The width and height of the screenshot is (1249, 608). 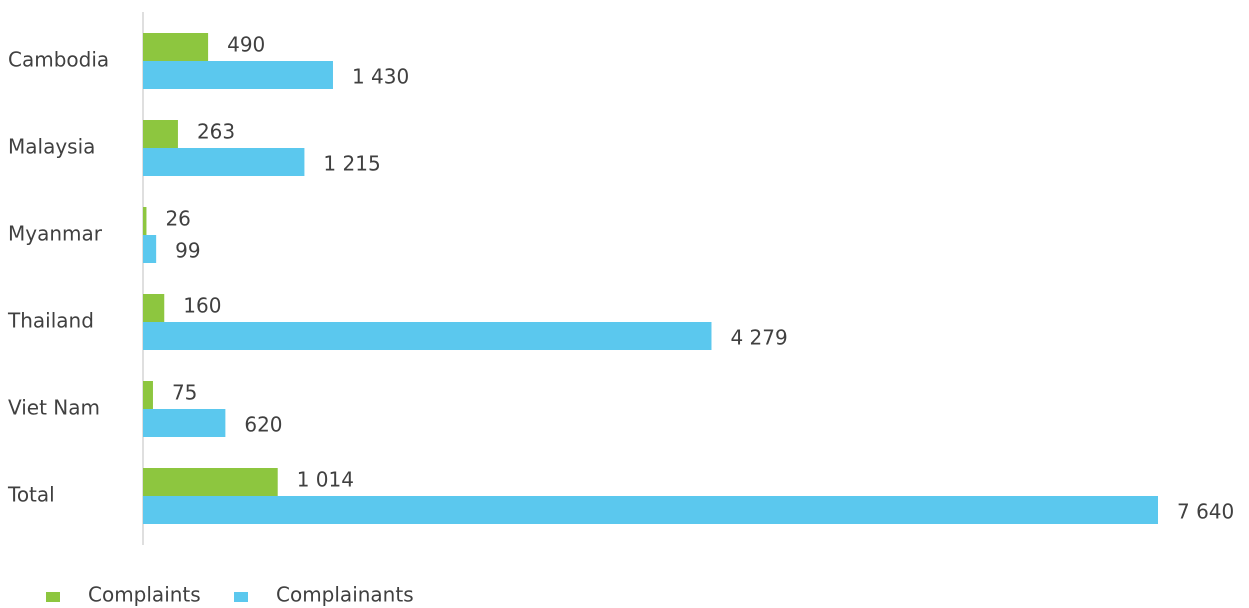 I want to click on legend-label: Complaints, so click(x=144, y=595).